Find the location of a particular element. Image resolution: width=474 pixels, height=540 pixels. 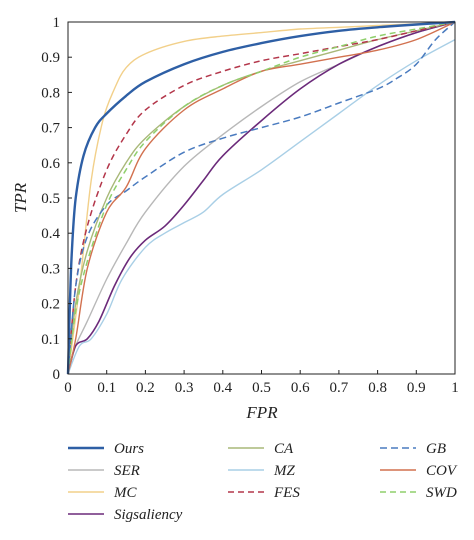

x-tick-label: 1 is located at coordinates (455, 388).